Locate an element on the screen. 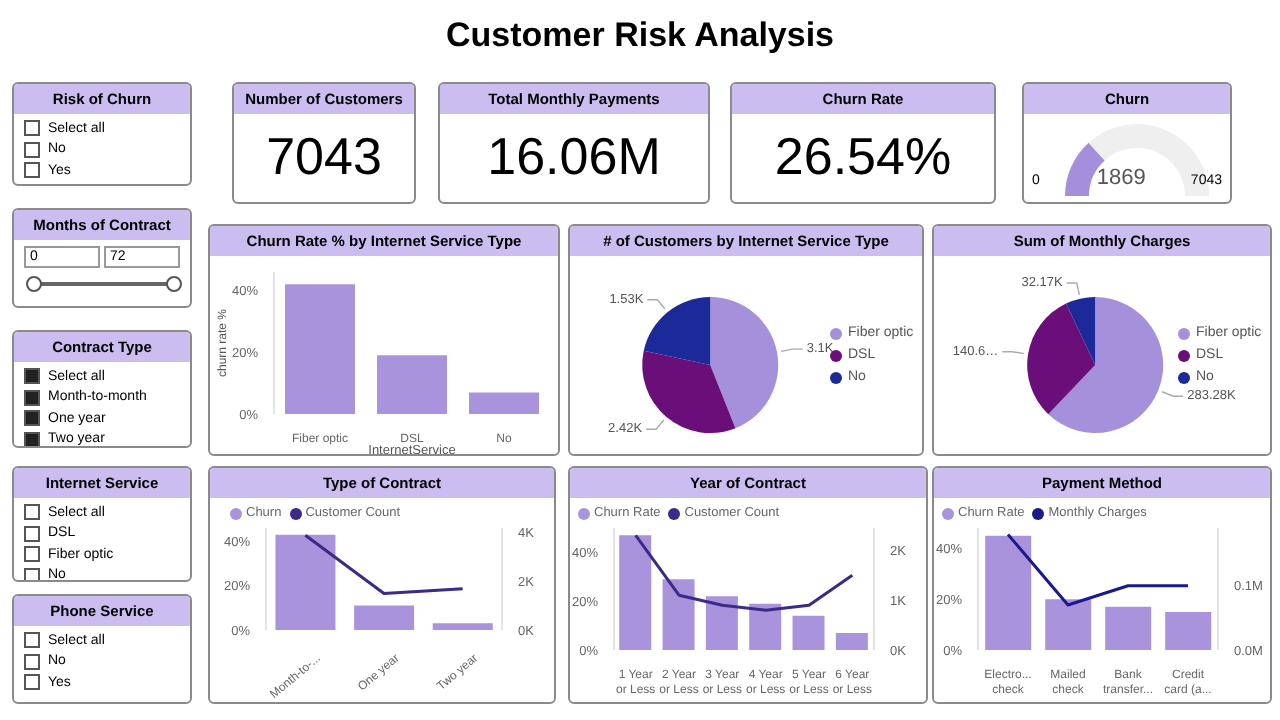 Image resolution: width=1280 pixels, height=720 pixels. line-series is located at coordinates (744, 572).